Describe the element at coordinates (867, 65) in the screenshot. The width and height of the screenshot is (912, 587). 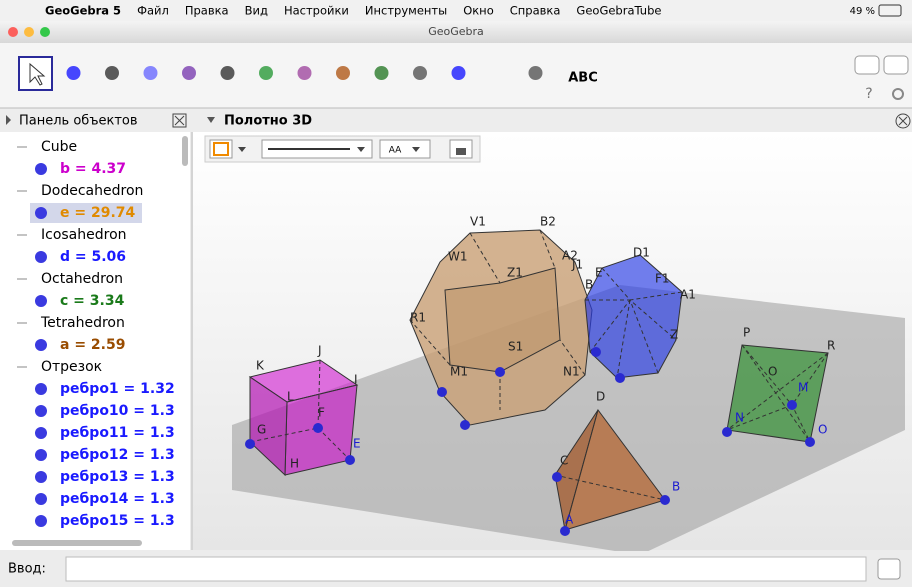
I see `undo-button` at that location.